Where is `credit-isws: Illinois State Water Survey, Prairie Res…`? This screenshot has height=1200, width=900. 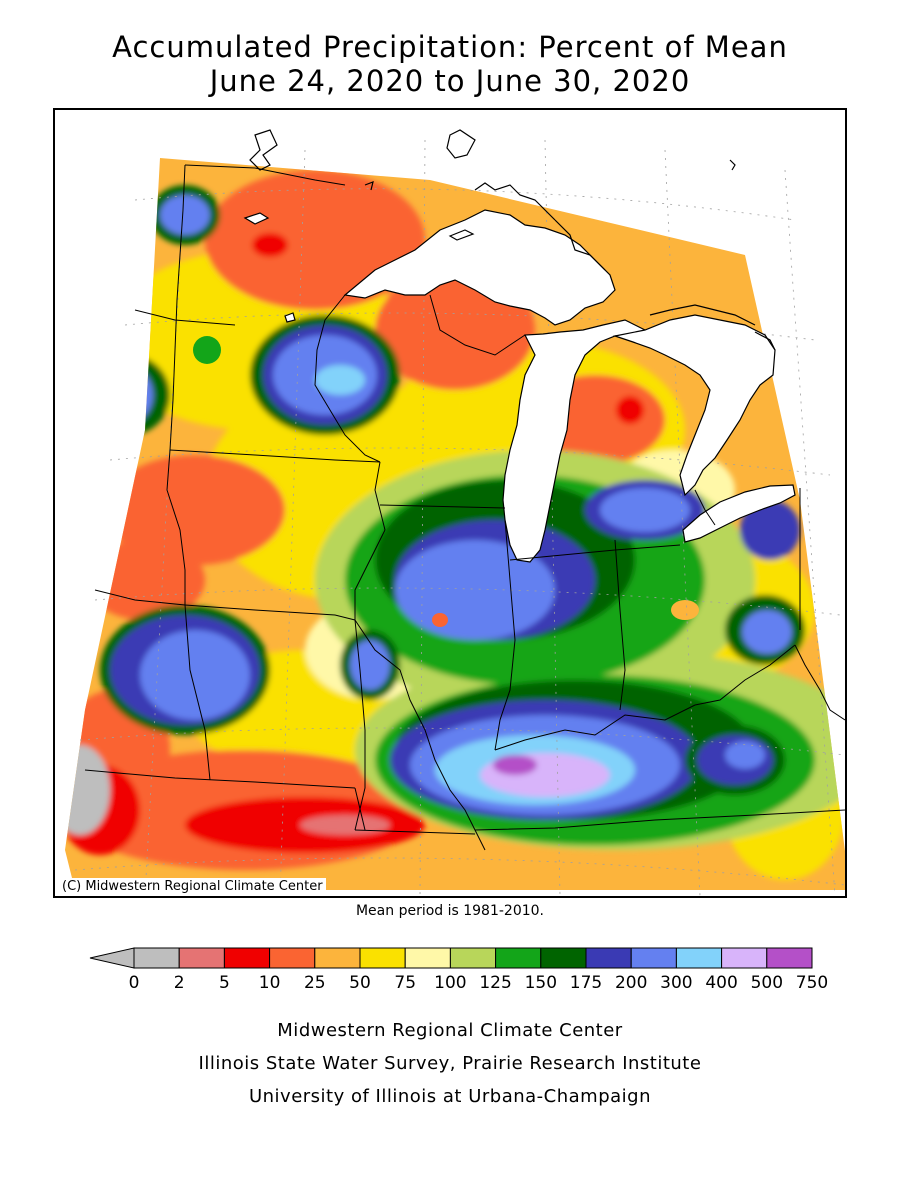
credit-isws: Illinois State Water Survey, Prairie Res… is located at coordinates (450, 1063).